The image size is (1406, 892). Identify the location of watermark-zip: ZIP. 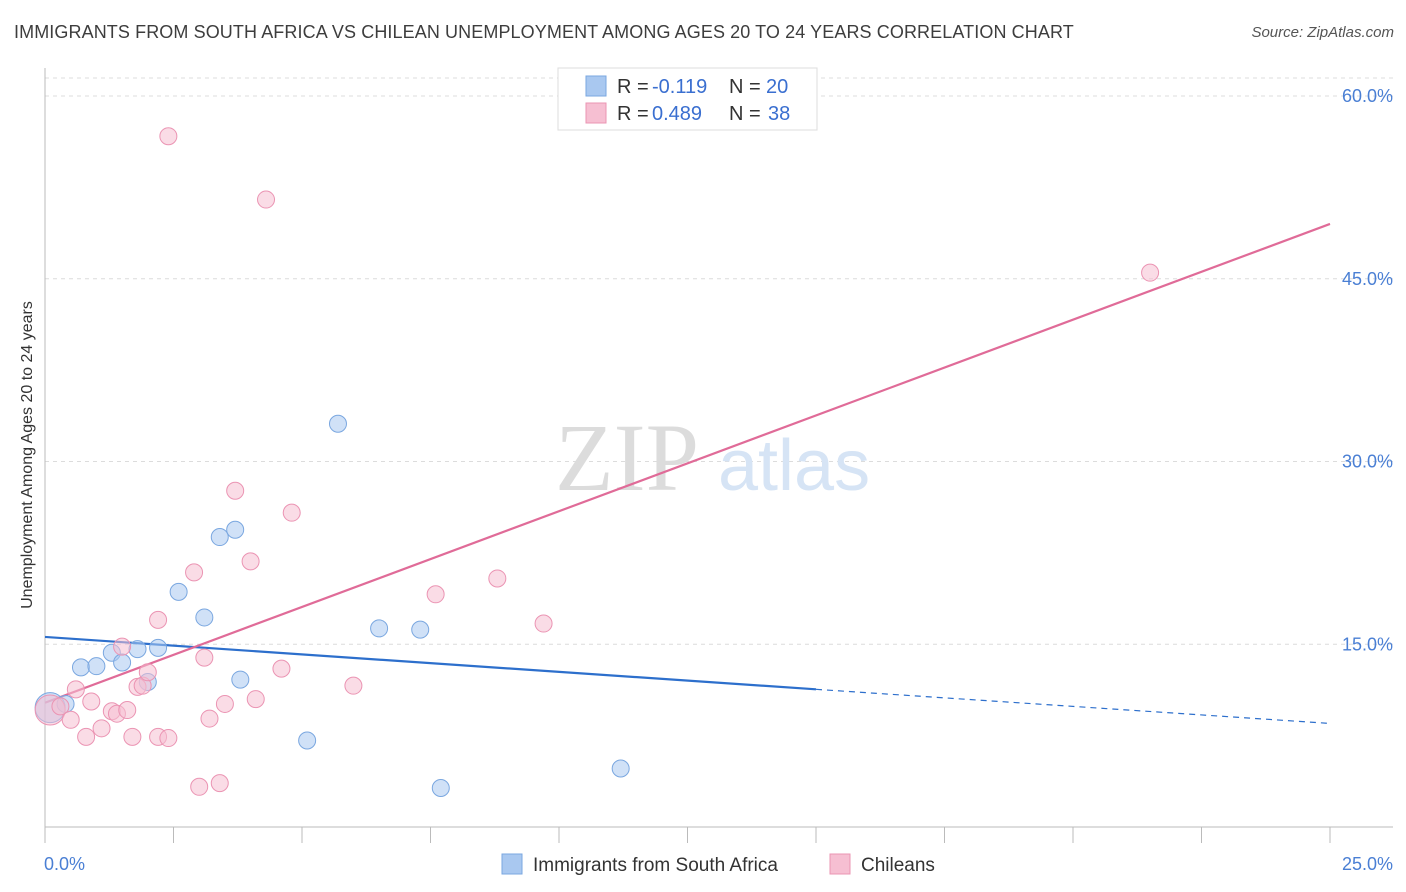
(627, 457).